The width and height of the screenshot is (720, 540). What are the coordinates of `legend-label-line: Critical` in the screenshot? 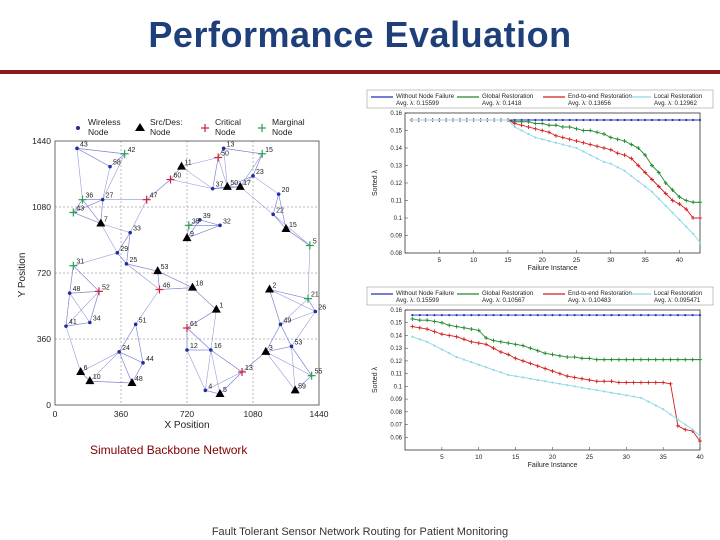 It's located at (228, 122).